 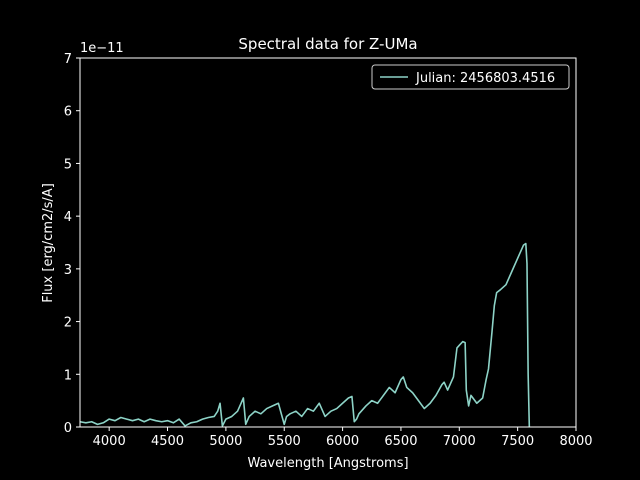 I want to click on x-axis-ticks: 4000 4500 5000 5500 6000 6500 7000 7500 8000, so click(x=343, y=438).